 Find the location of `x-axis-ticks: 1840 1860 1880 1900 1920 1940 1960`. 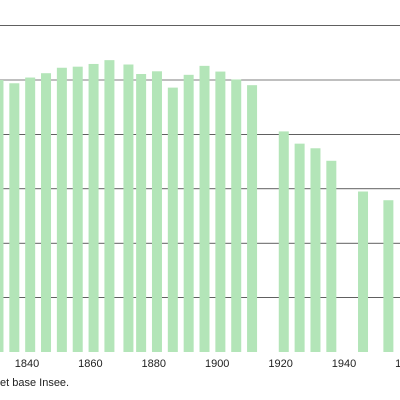

x-axis-ticks: 1840 1860 1880 1900 1920 1940 1960 is located at coordinates (207, 364).